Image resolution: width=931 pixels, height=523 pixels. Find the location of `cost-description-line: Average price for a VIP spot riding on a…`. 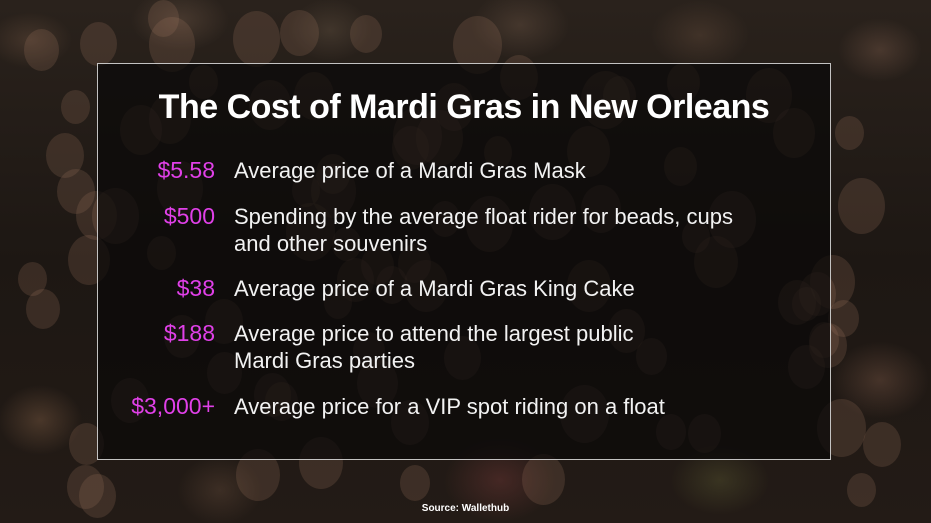

cost-description-line: Average price for a VIP spot riding on a… is located at coordinates (449, 406).